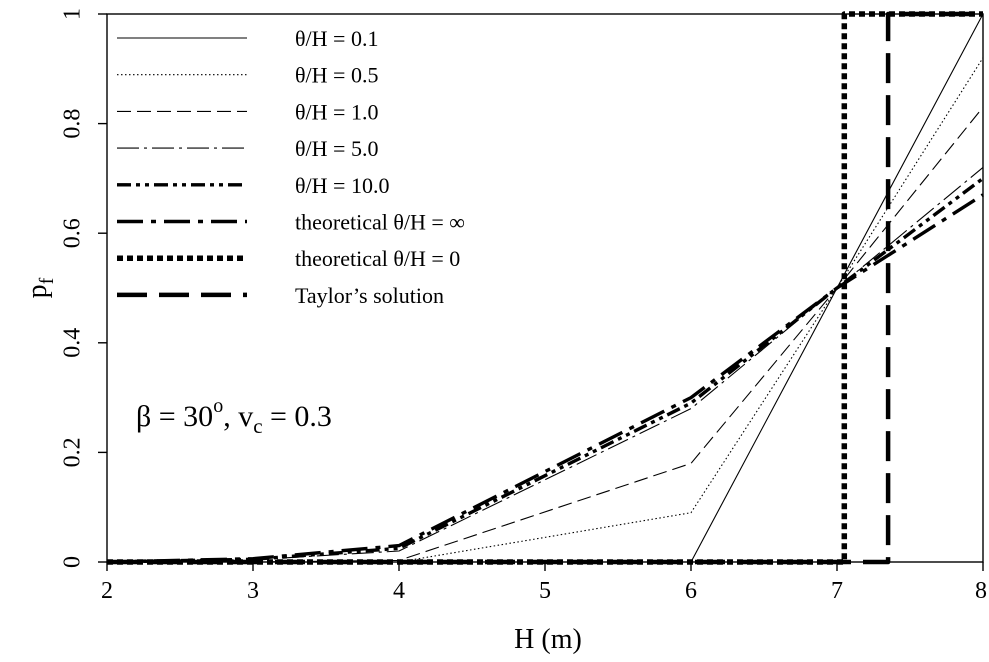 The image size is (989, 662). I want to click on legend-label-6: theoretical θ/H = ∞, so click(380, 222).